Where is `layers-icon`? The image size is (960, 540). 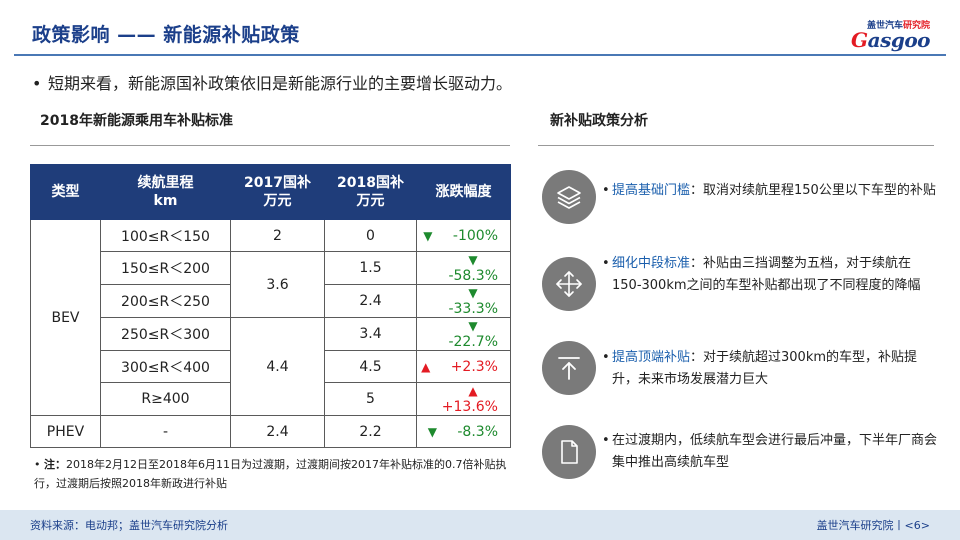
layers-icon is located at coordinates (569, 197).